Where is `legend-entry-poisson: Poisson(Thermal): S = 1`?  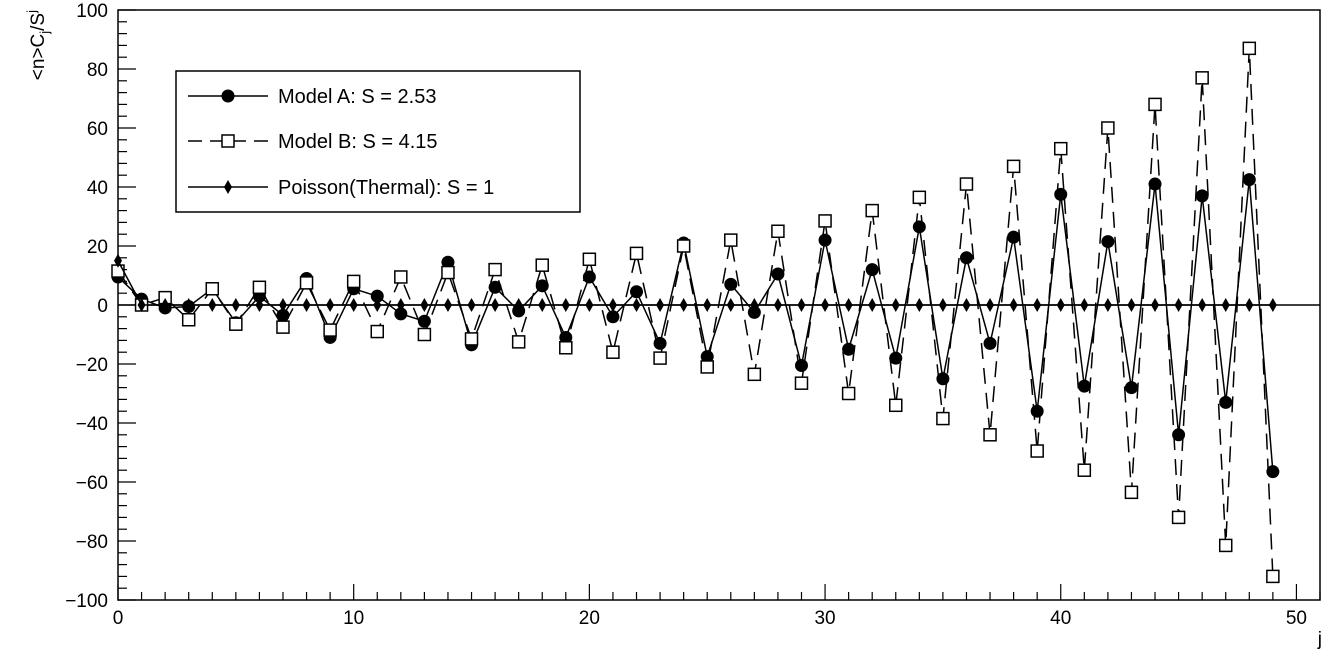 legend-entry-poisson: Poisson(Thermal): S = 1 is located at coordinates (341, 188).